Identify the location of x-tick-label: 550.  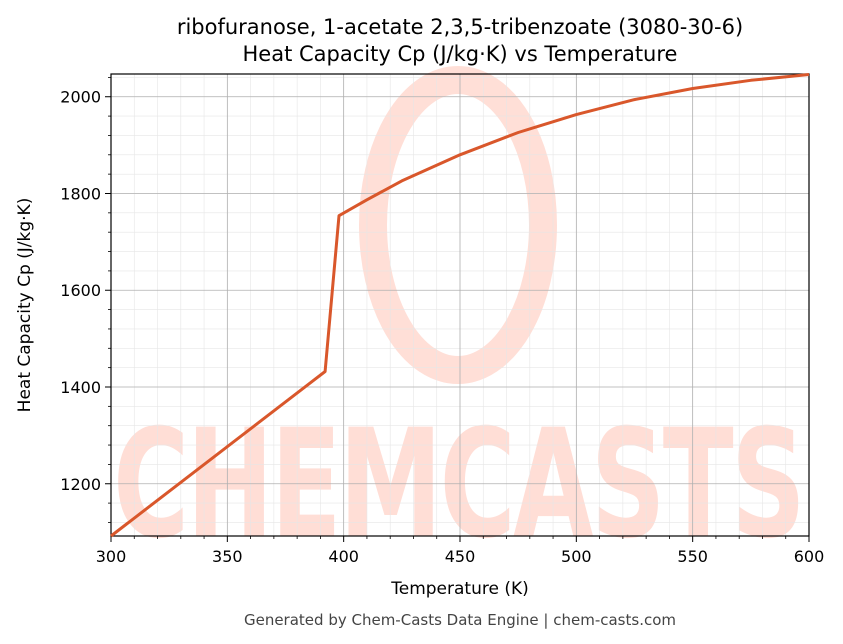
(692, 556).